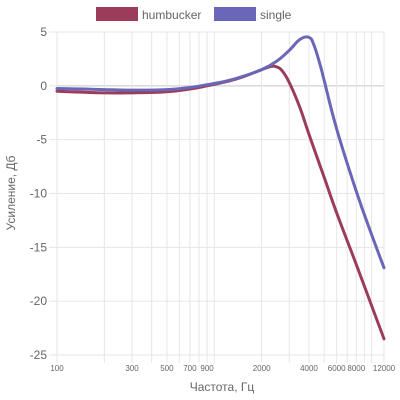  I want to click on y-axis-ticks: 5 0 -5 -10 -15 -20 -25, so click(39, 193).